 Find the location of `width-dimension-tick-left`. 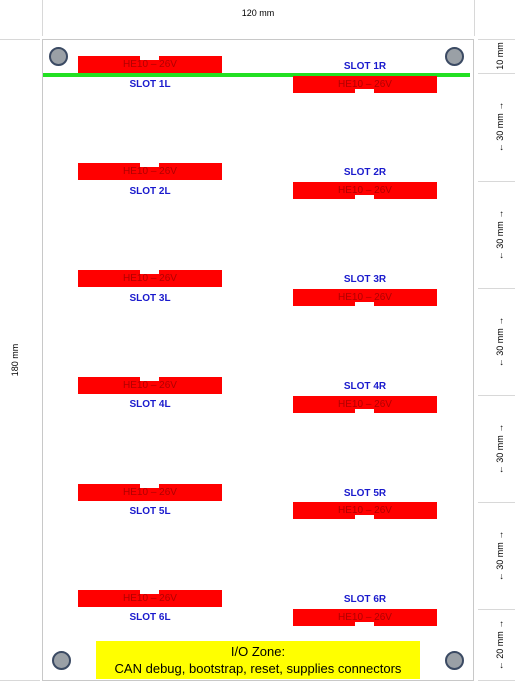

width-dimension-tick-left is located at coordinates (42, 18).